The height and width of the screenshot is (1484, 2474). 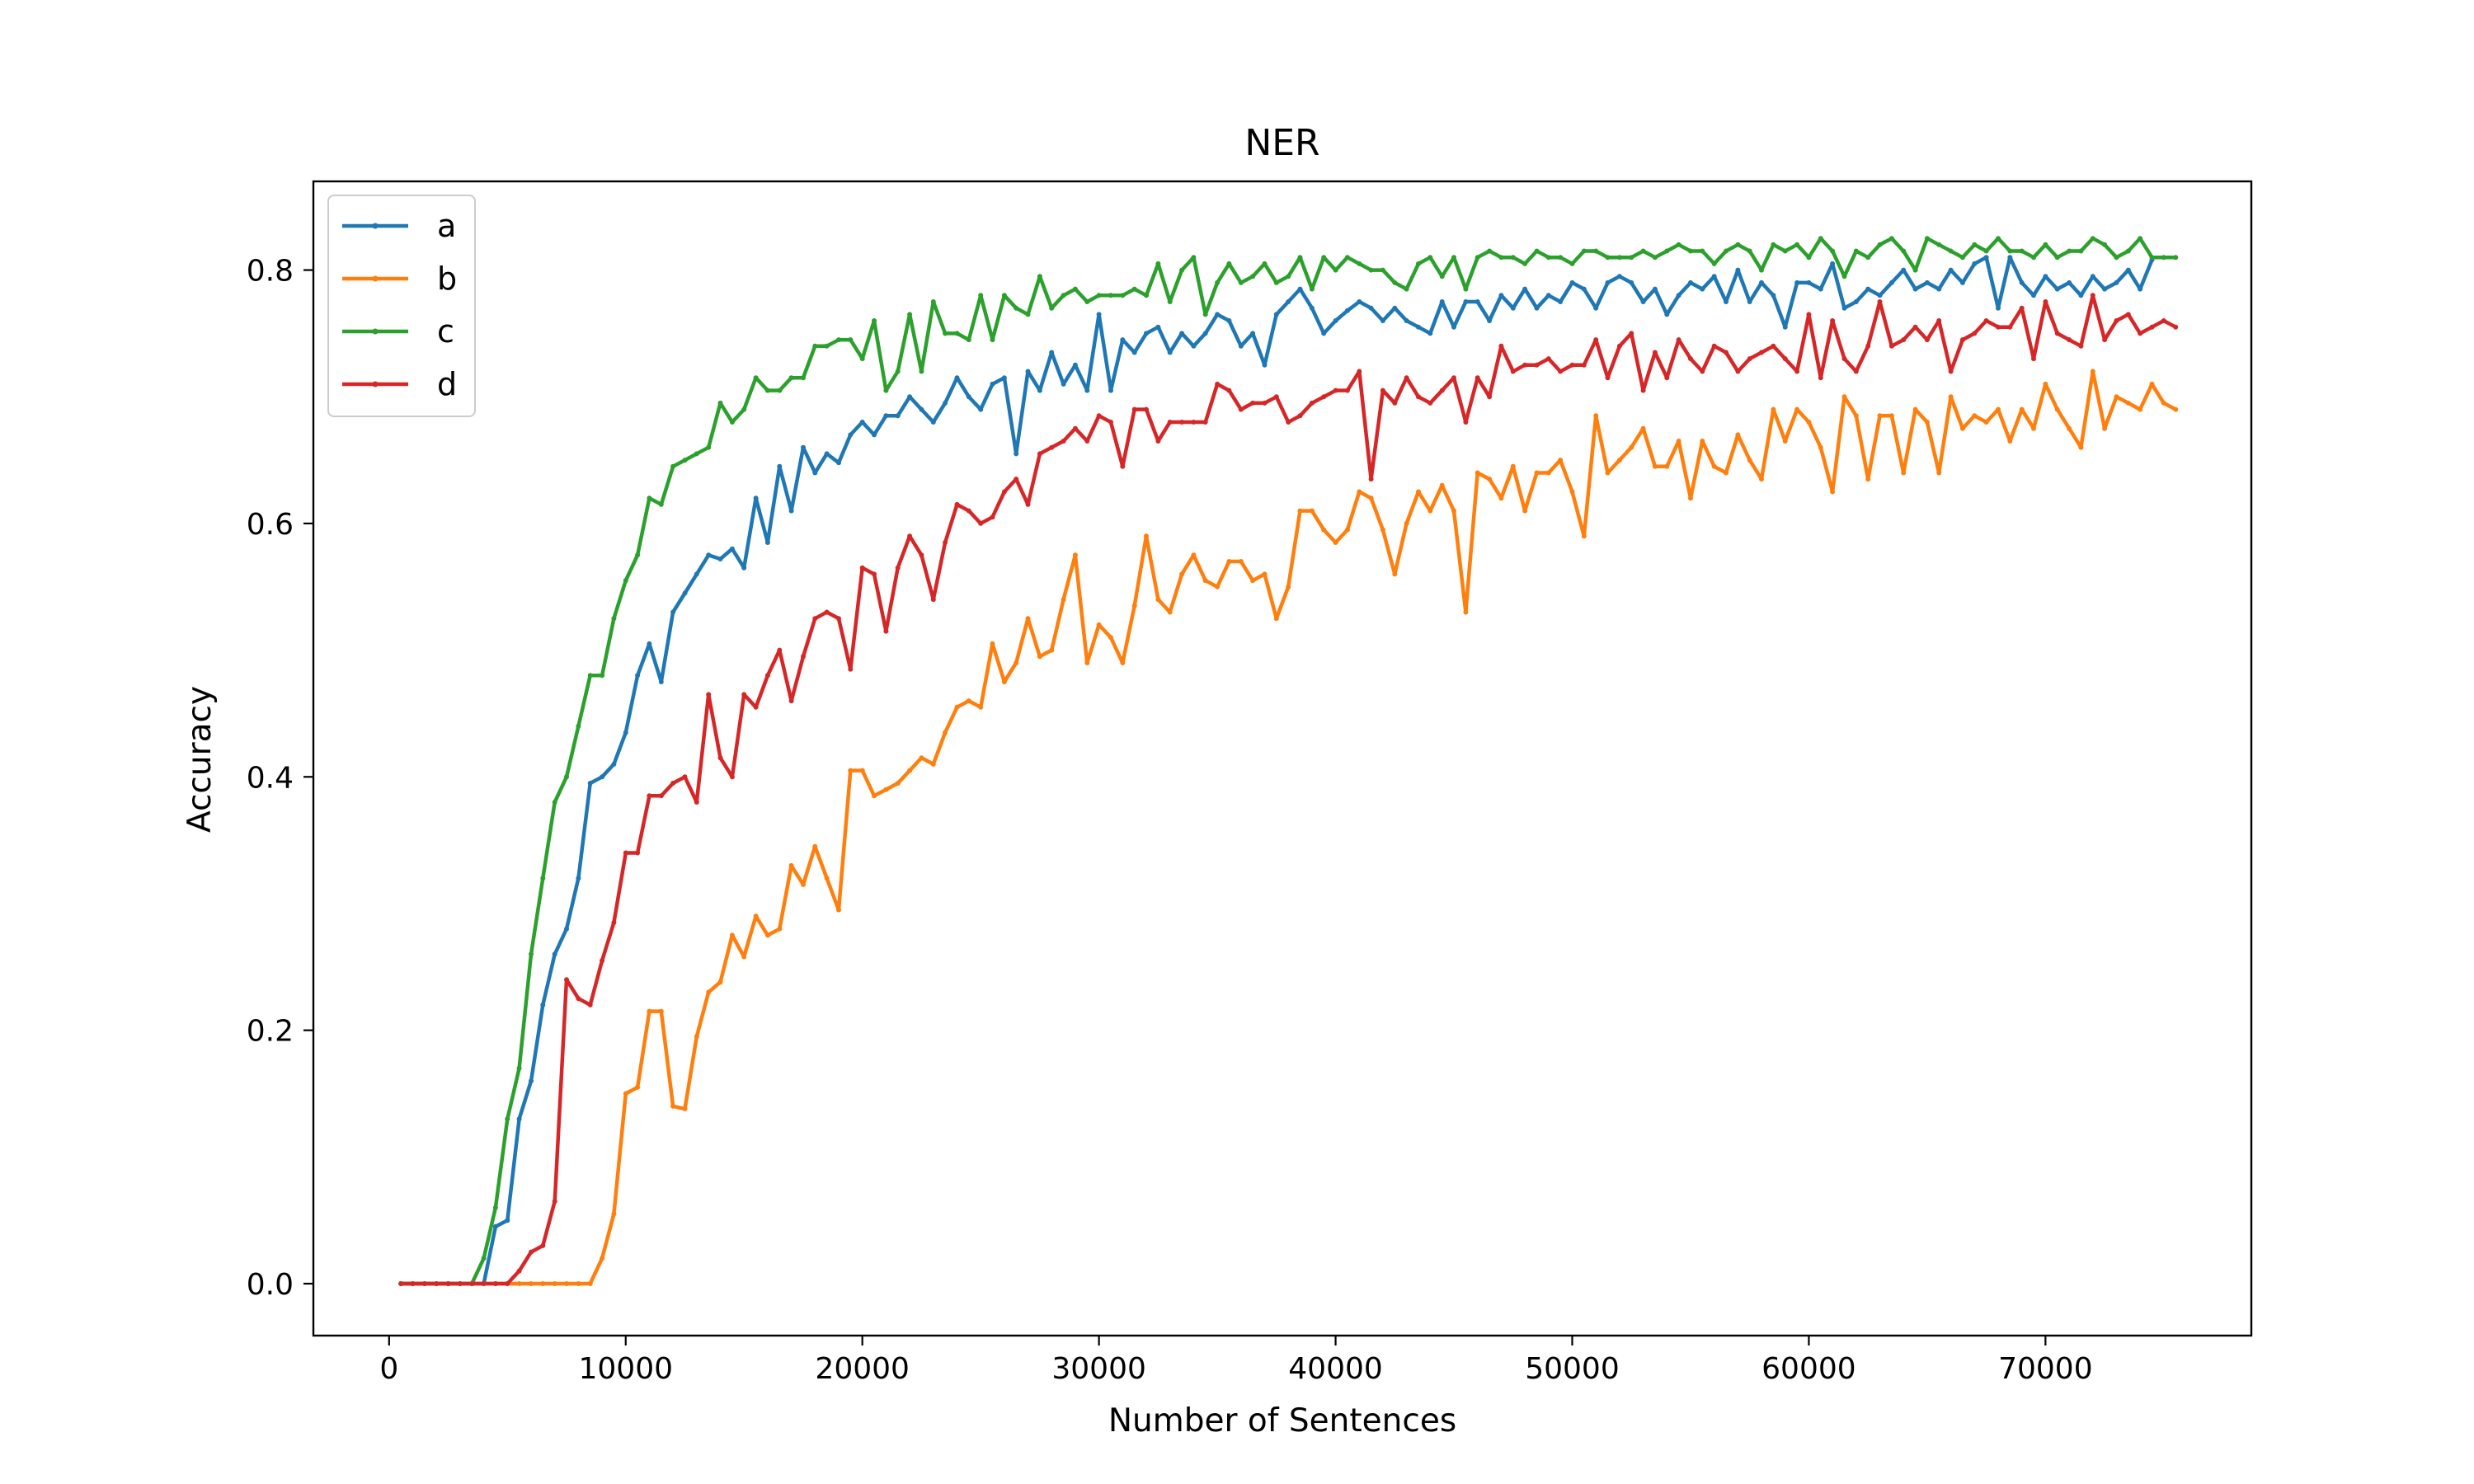 I want to click on legend-label: d, so click(x=447, y=384).